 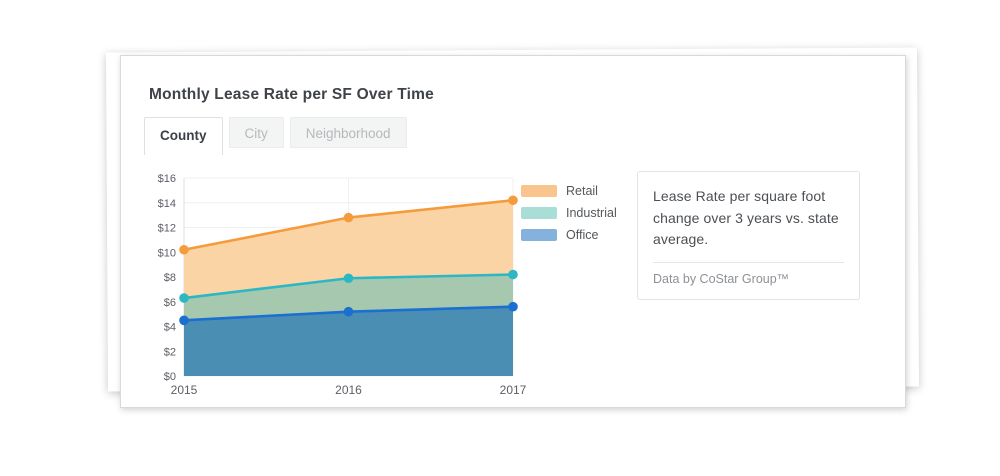 What do you see at coordinates (348, 390) in the screenshot?
I see `x-tick-label: 2016` at bounding box center [348, 390].